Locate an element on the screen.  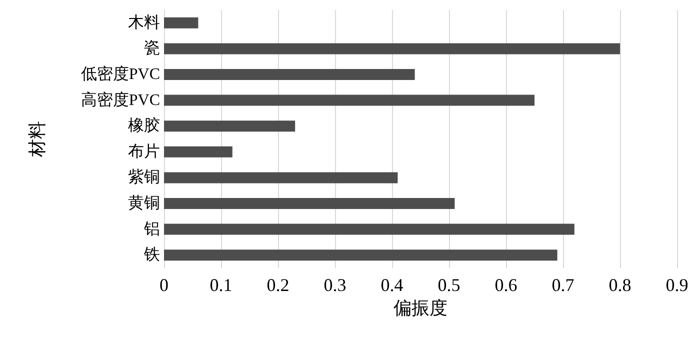
x-tick-label: 0.7 is located at coordinates (563, 285).